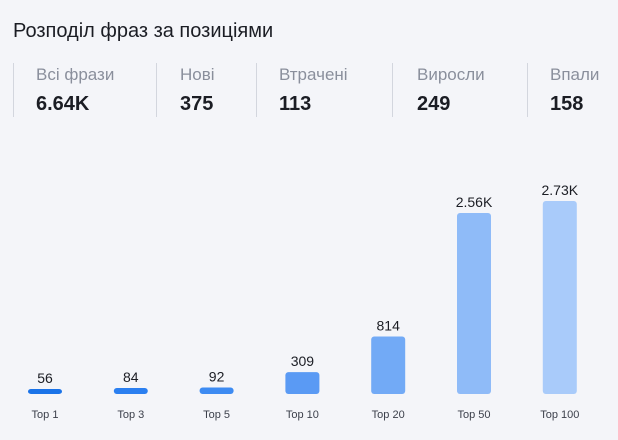 This screenshot has width=618, height=440. Describe the element at coordinates (45, 415) in the screenshot. I see `x-tick-label: Top 1` at that location.